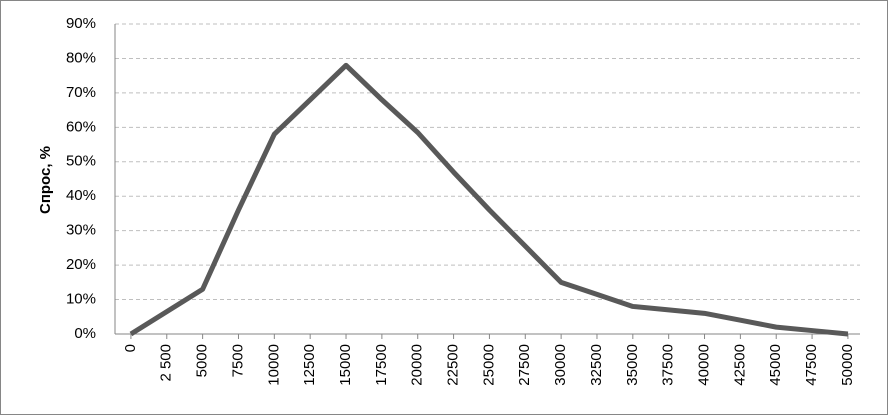  Describe the element at coordinates (488, 365) in the screenshot. I see `x-tick-label: 25000` at that location.